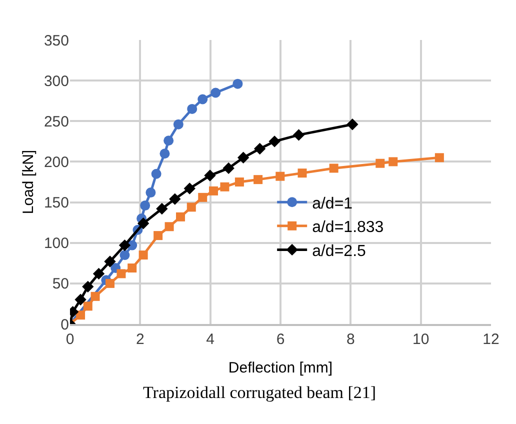 This screenshot has width=516, height=424. I want to click on x-tick-label: 8, so click(350, 339).